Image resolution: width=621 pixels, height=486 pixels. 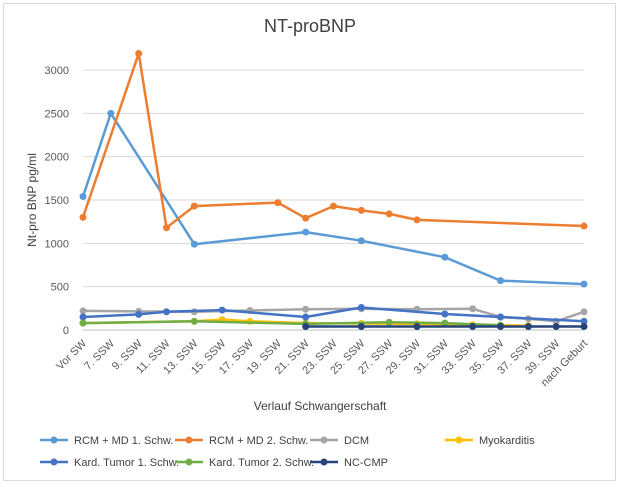 What do you see at coordinates (258, 441) in the screenshot?
I see `legend-label: RCM + MD 2. Schw.` at bounding box center [258, 441].